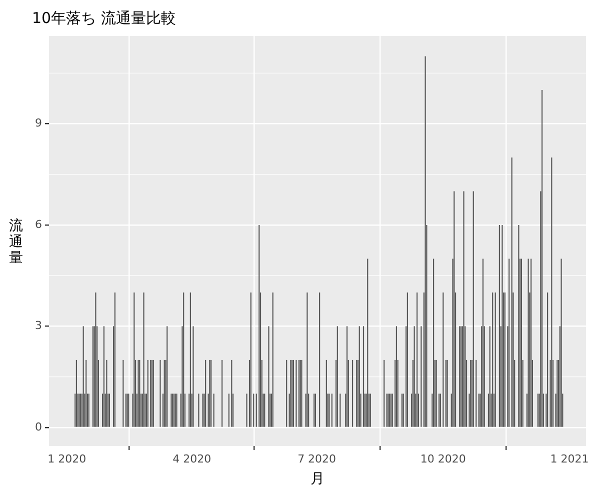 Image resolution: width=600 pixels, height=500 pixels. What do you see at coordinates (38, 224) in the screenshot?
I see `y-tick-label: 6` at bounding box center [38, 224].